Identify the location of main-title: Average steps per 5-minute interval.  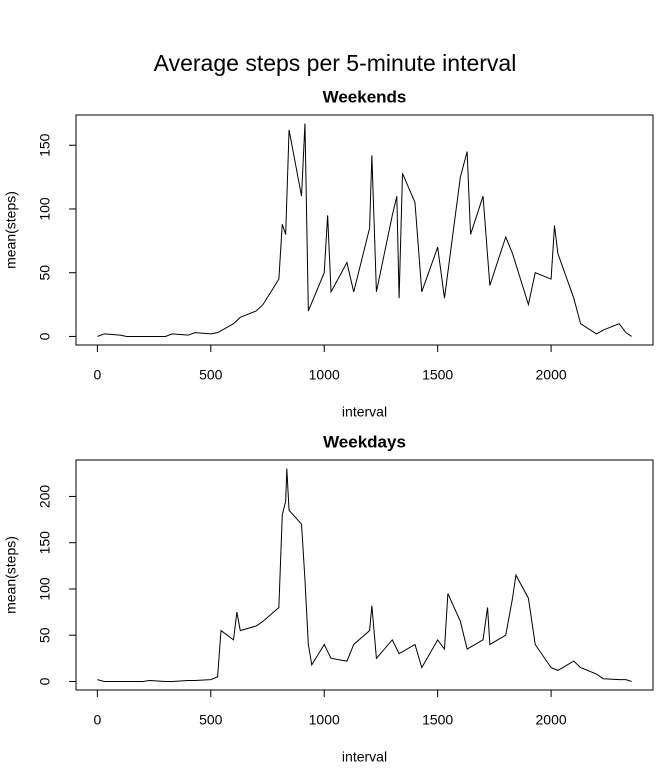
(335, 63).